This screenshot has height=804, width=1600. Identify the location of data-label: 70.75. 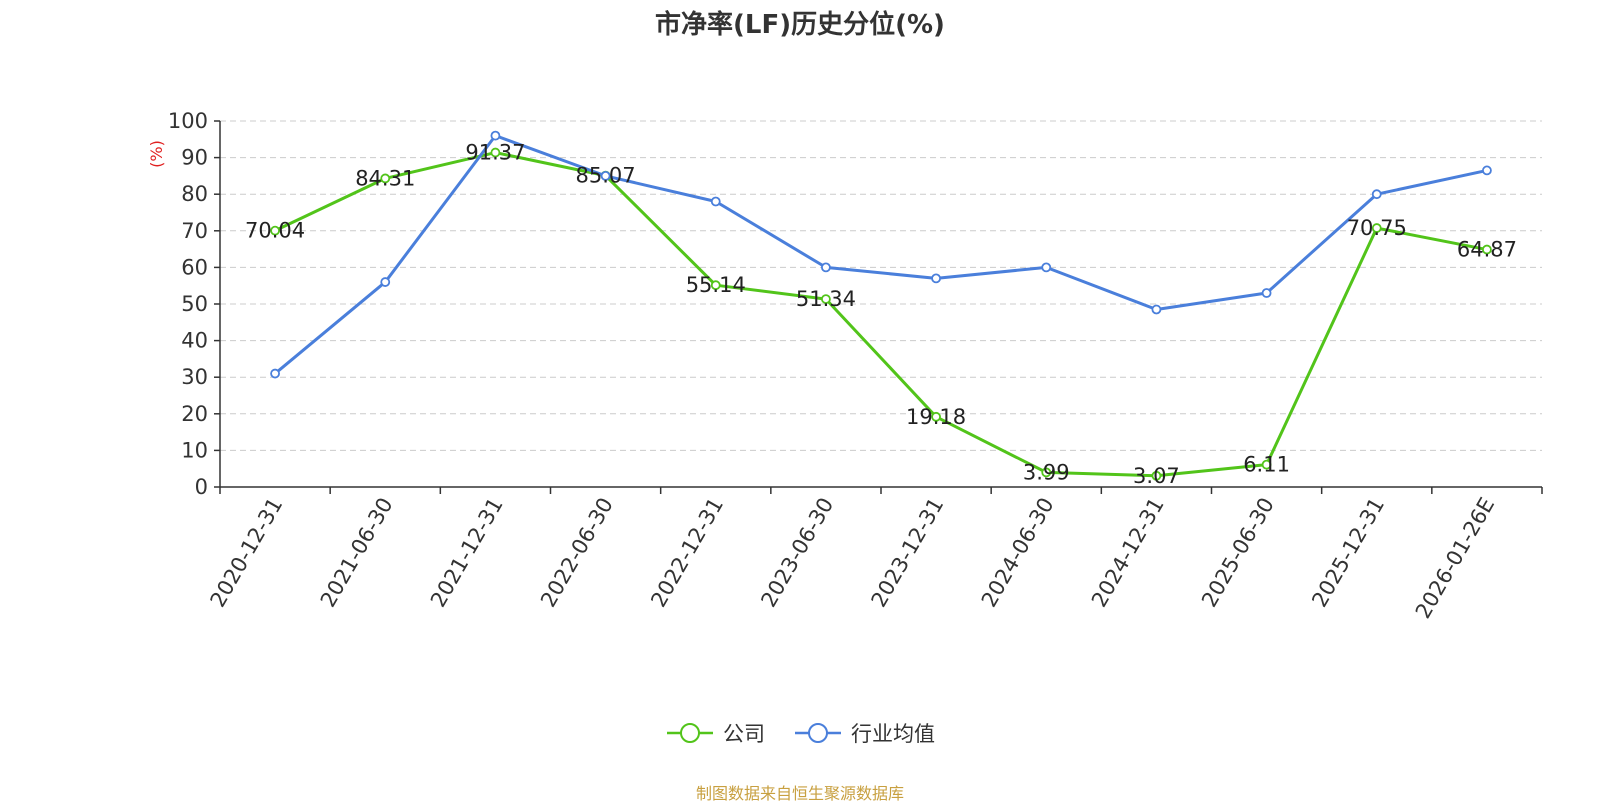
(1377, 228).